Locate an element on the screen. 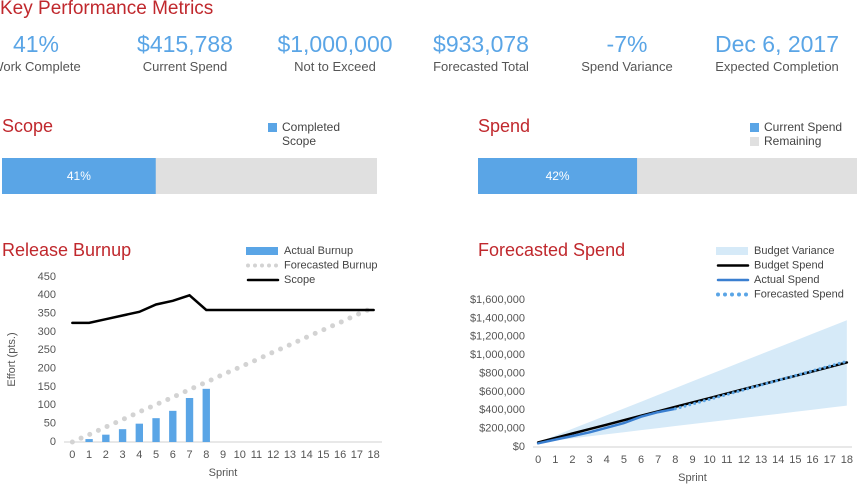  kpi: $933,078 Forecasted Total is located at coordinates (481, 53).